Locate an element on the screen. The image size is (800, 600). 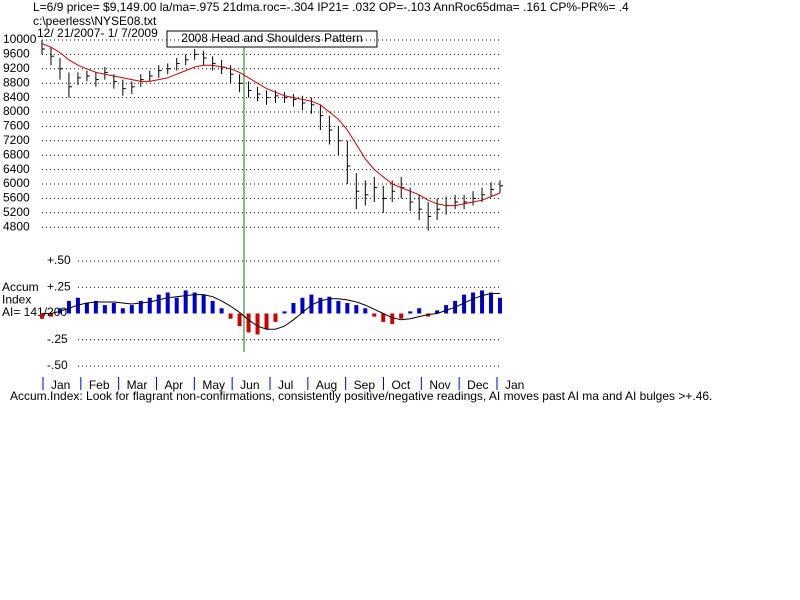
y-tick-label: 8000 is located at coordinates (16, 111).